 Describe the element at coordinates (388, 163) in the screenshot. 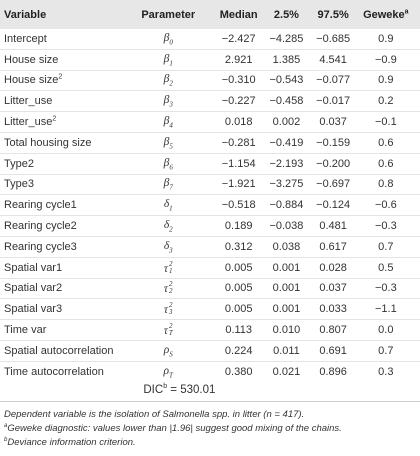

I see `cell-geweke: 0.6` at that location.